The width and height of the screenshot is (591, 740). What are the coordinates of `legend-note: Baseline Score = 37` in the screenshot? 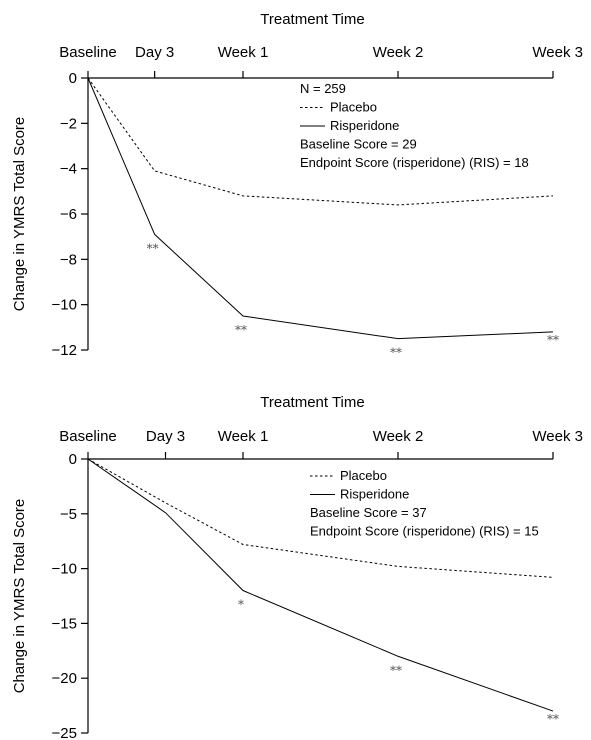 It's located at (368, 512).